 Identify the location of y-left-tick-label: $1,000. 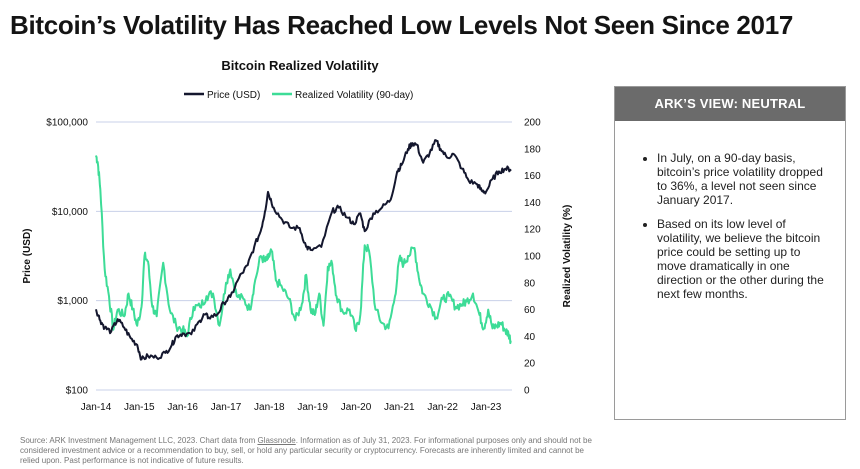
(72, 301).